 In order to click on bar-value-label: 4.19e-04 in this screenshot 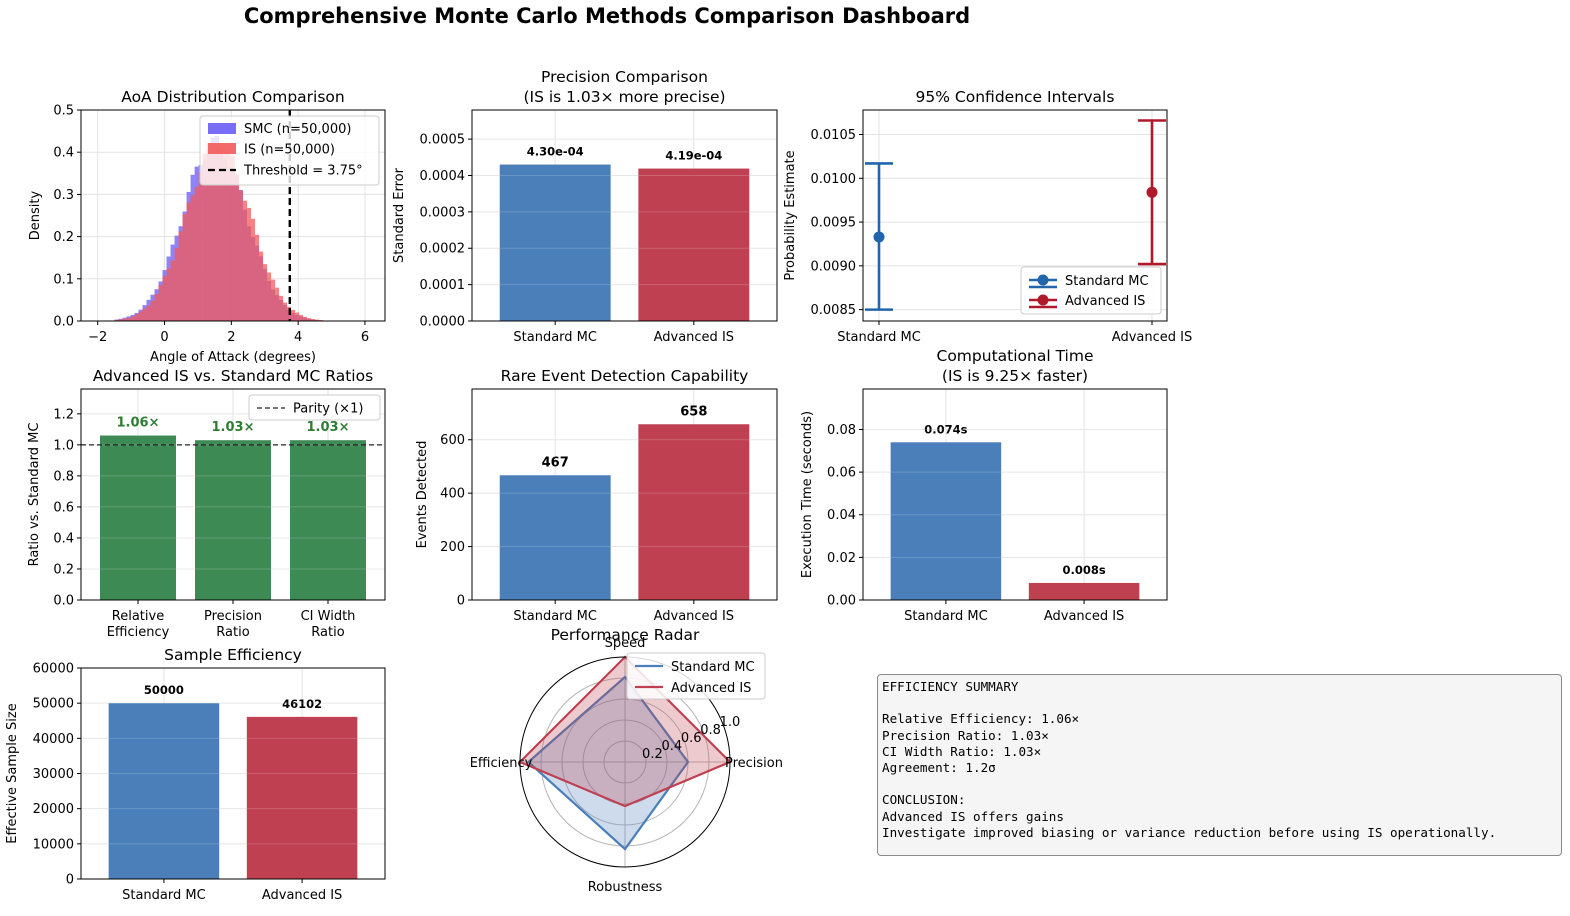, I will do `click(693, 156)`.